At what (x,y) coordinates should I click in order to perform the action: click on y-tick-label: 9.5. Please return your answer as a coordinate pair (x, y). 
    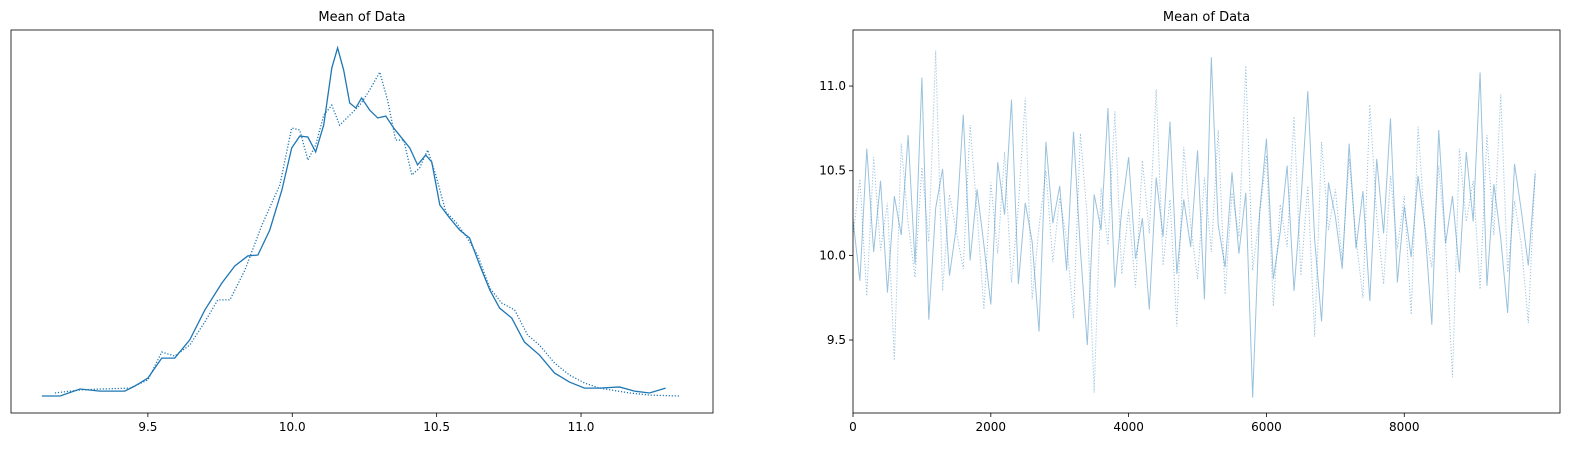
    Looking at the image, I should click on (836, 340).